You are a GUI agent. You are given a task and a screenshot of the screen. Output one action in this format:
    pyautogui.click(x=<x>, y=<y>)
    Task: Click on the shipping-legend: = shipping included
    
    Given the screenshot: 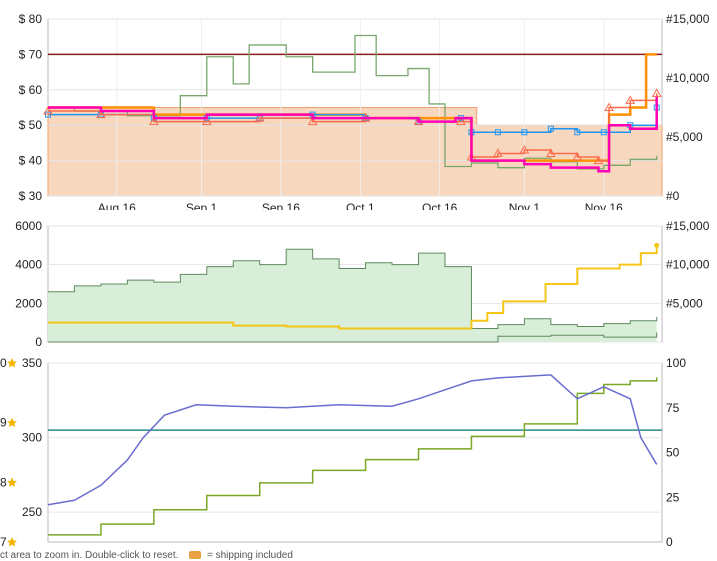 What is the action you would take?
    pyautogui.click(x=249, y=555)
    